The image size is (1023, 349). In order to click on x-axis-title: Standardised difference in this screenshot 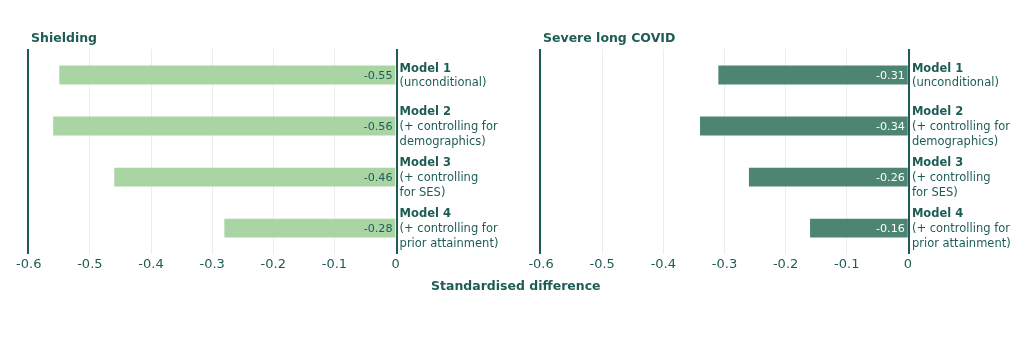, I will do `click(516, 285)`.